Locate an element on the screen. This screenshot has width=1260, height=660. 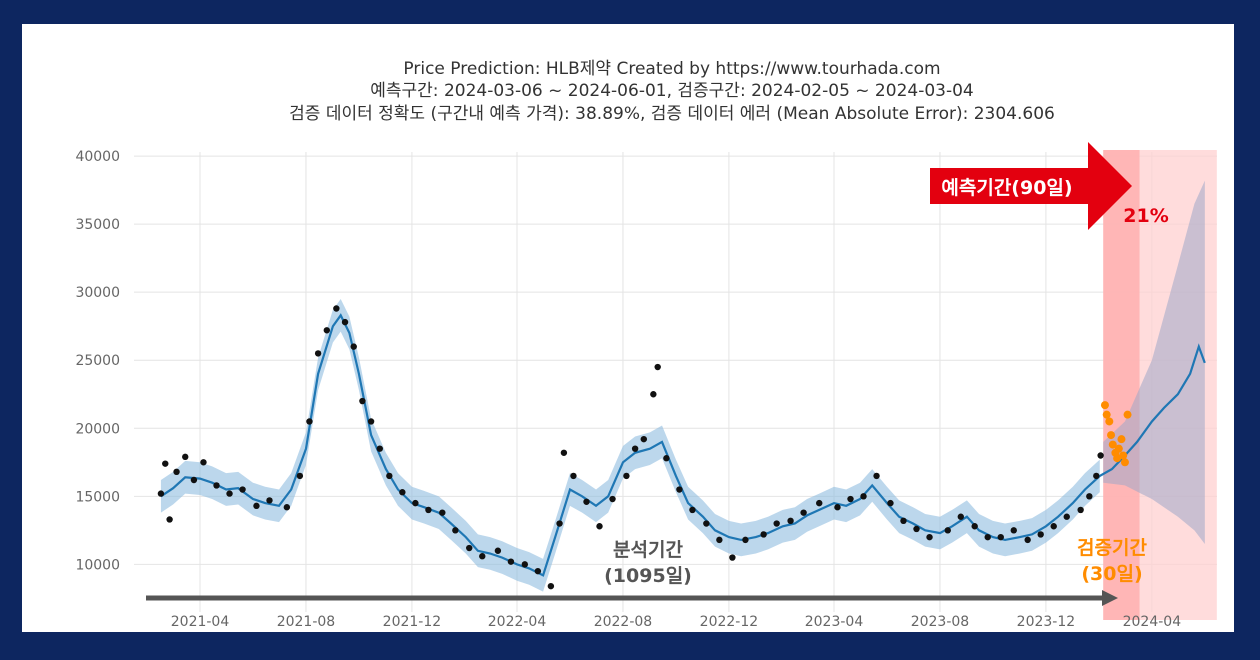
y-tick-label: 20000 is located at coordinates (97, 429).